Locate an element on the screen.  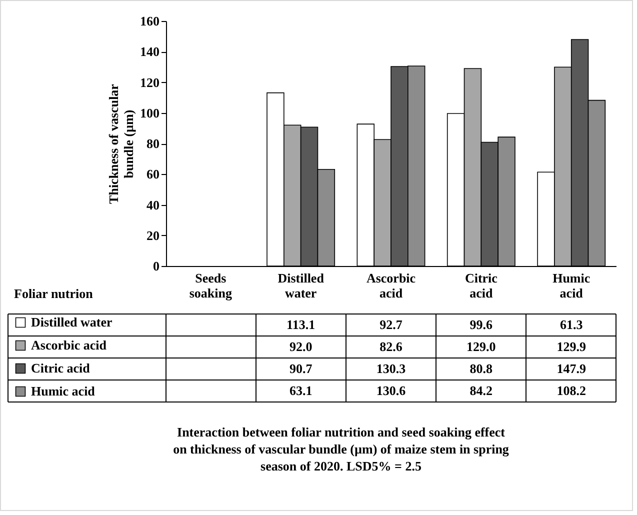
y-tick-label: 0 is located at coordinates (156, 266).